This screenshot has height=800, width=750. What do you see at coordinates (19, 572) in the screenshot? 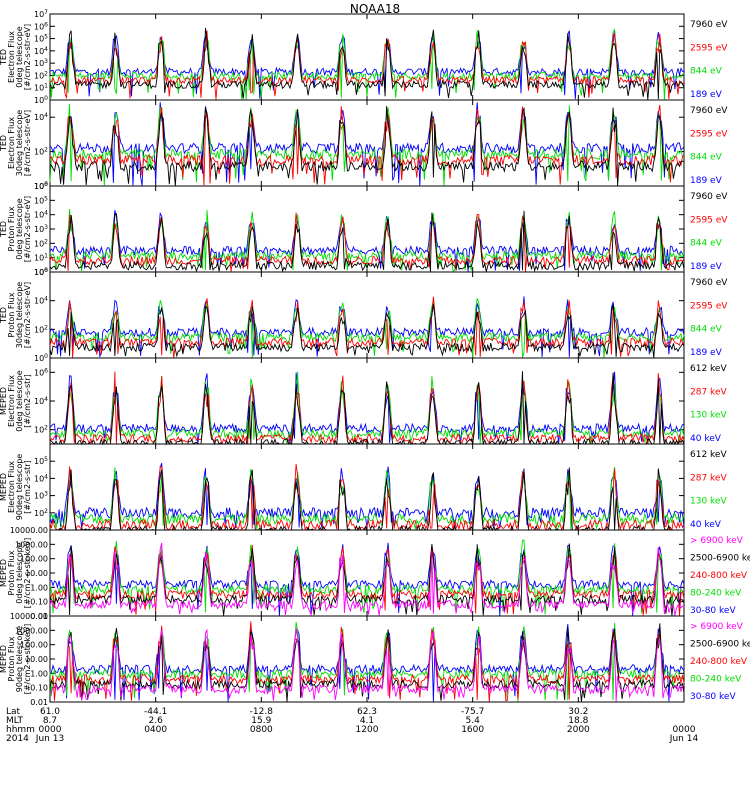
I see `ylabel-line: 0deg telescope` at bounding box center [19, 572].